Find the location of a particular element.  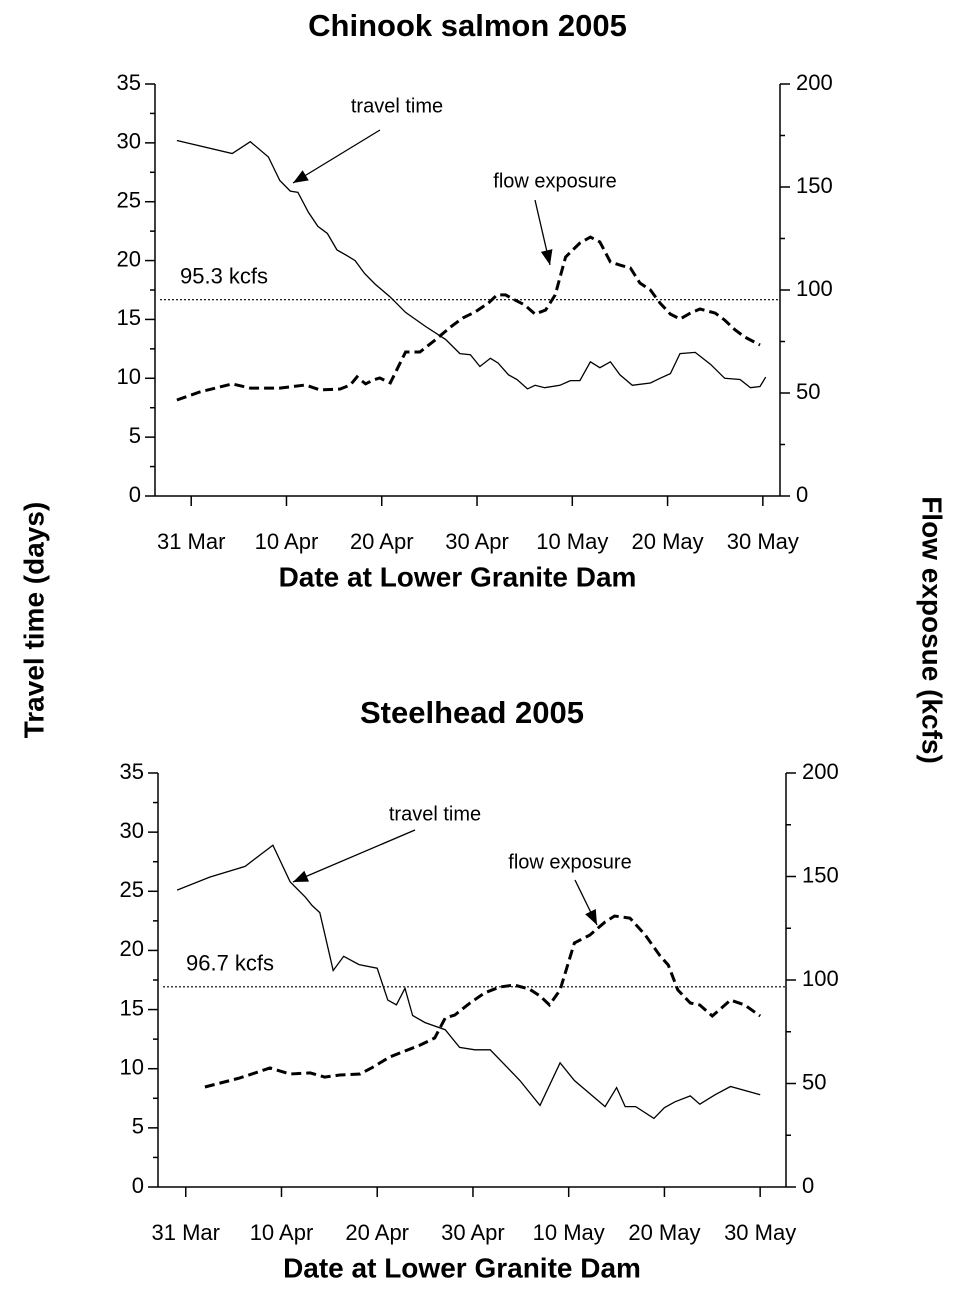

reference-label: 95.3 kcfs is located at coordinates (224, 275).